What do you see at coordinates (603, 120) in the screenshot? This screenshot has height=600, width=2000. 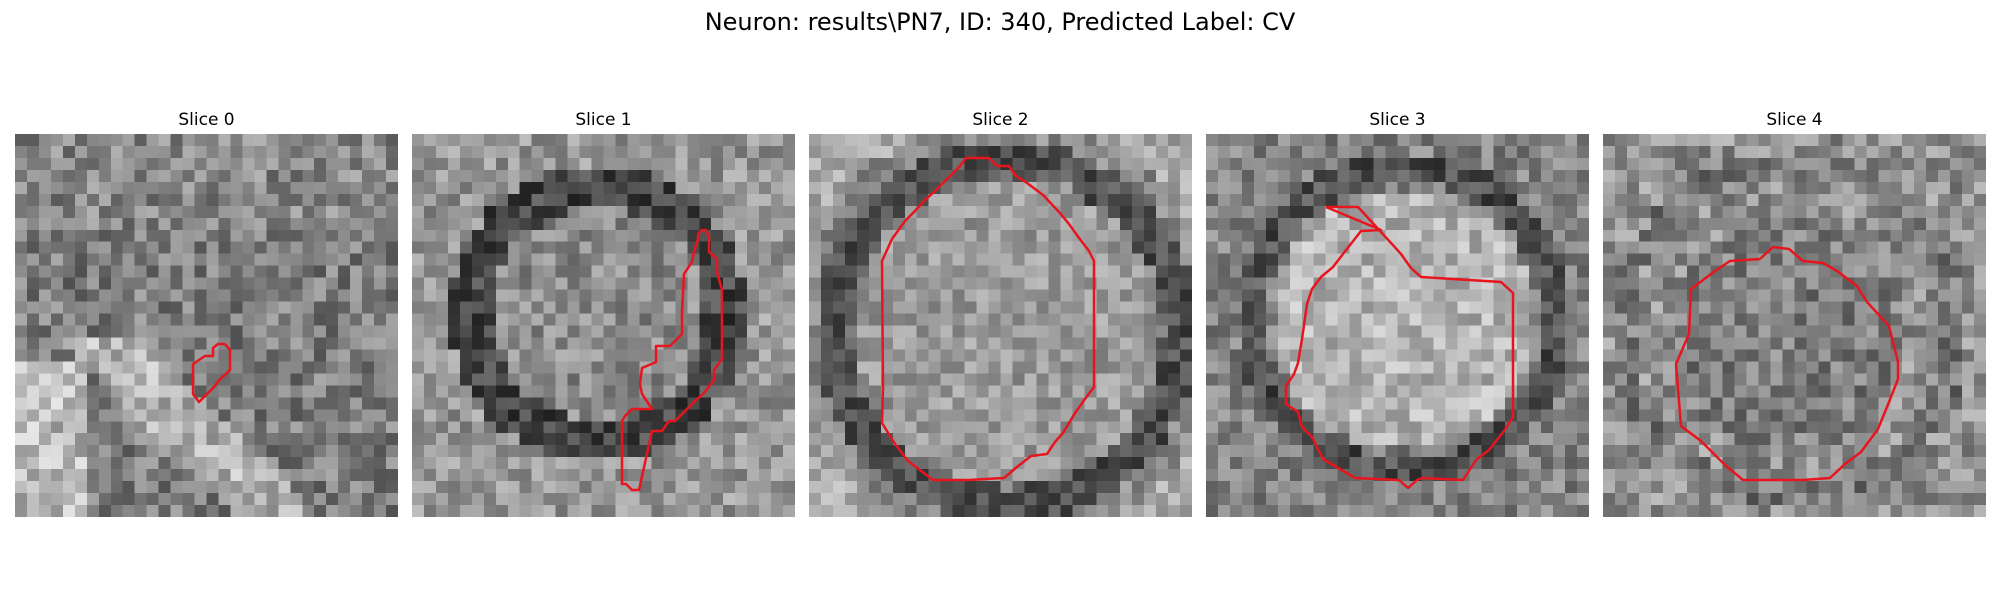 I see `slice-title: Slice 1` at bounding box center [603, 120].